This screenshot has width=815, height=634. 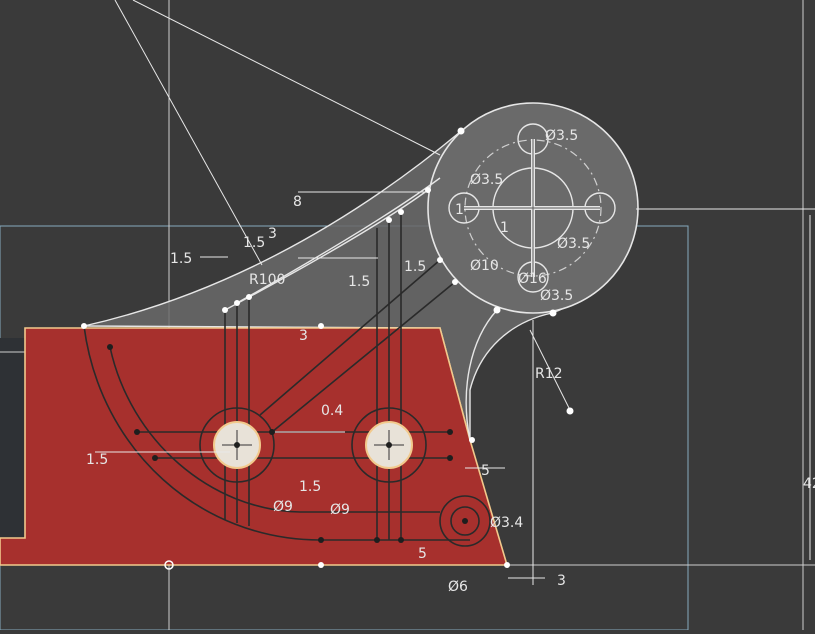 What do you see at coordinates (12, 438) in the screenshot?
I see `side-body-panel` at bounding box center [12, 438].